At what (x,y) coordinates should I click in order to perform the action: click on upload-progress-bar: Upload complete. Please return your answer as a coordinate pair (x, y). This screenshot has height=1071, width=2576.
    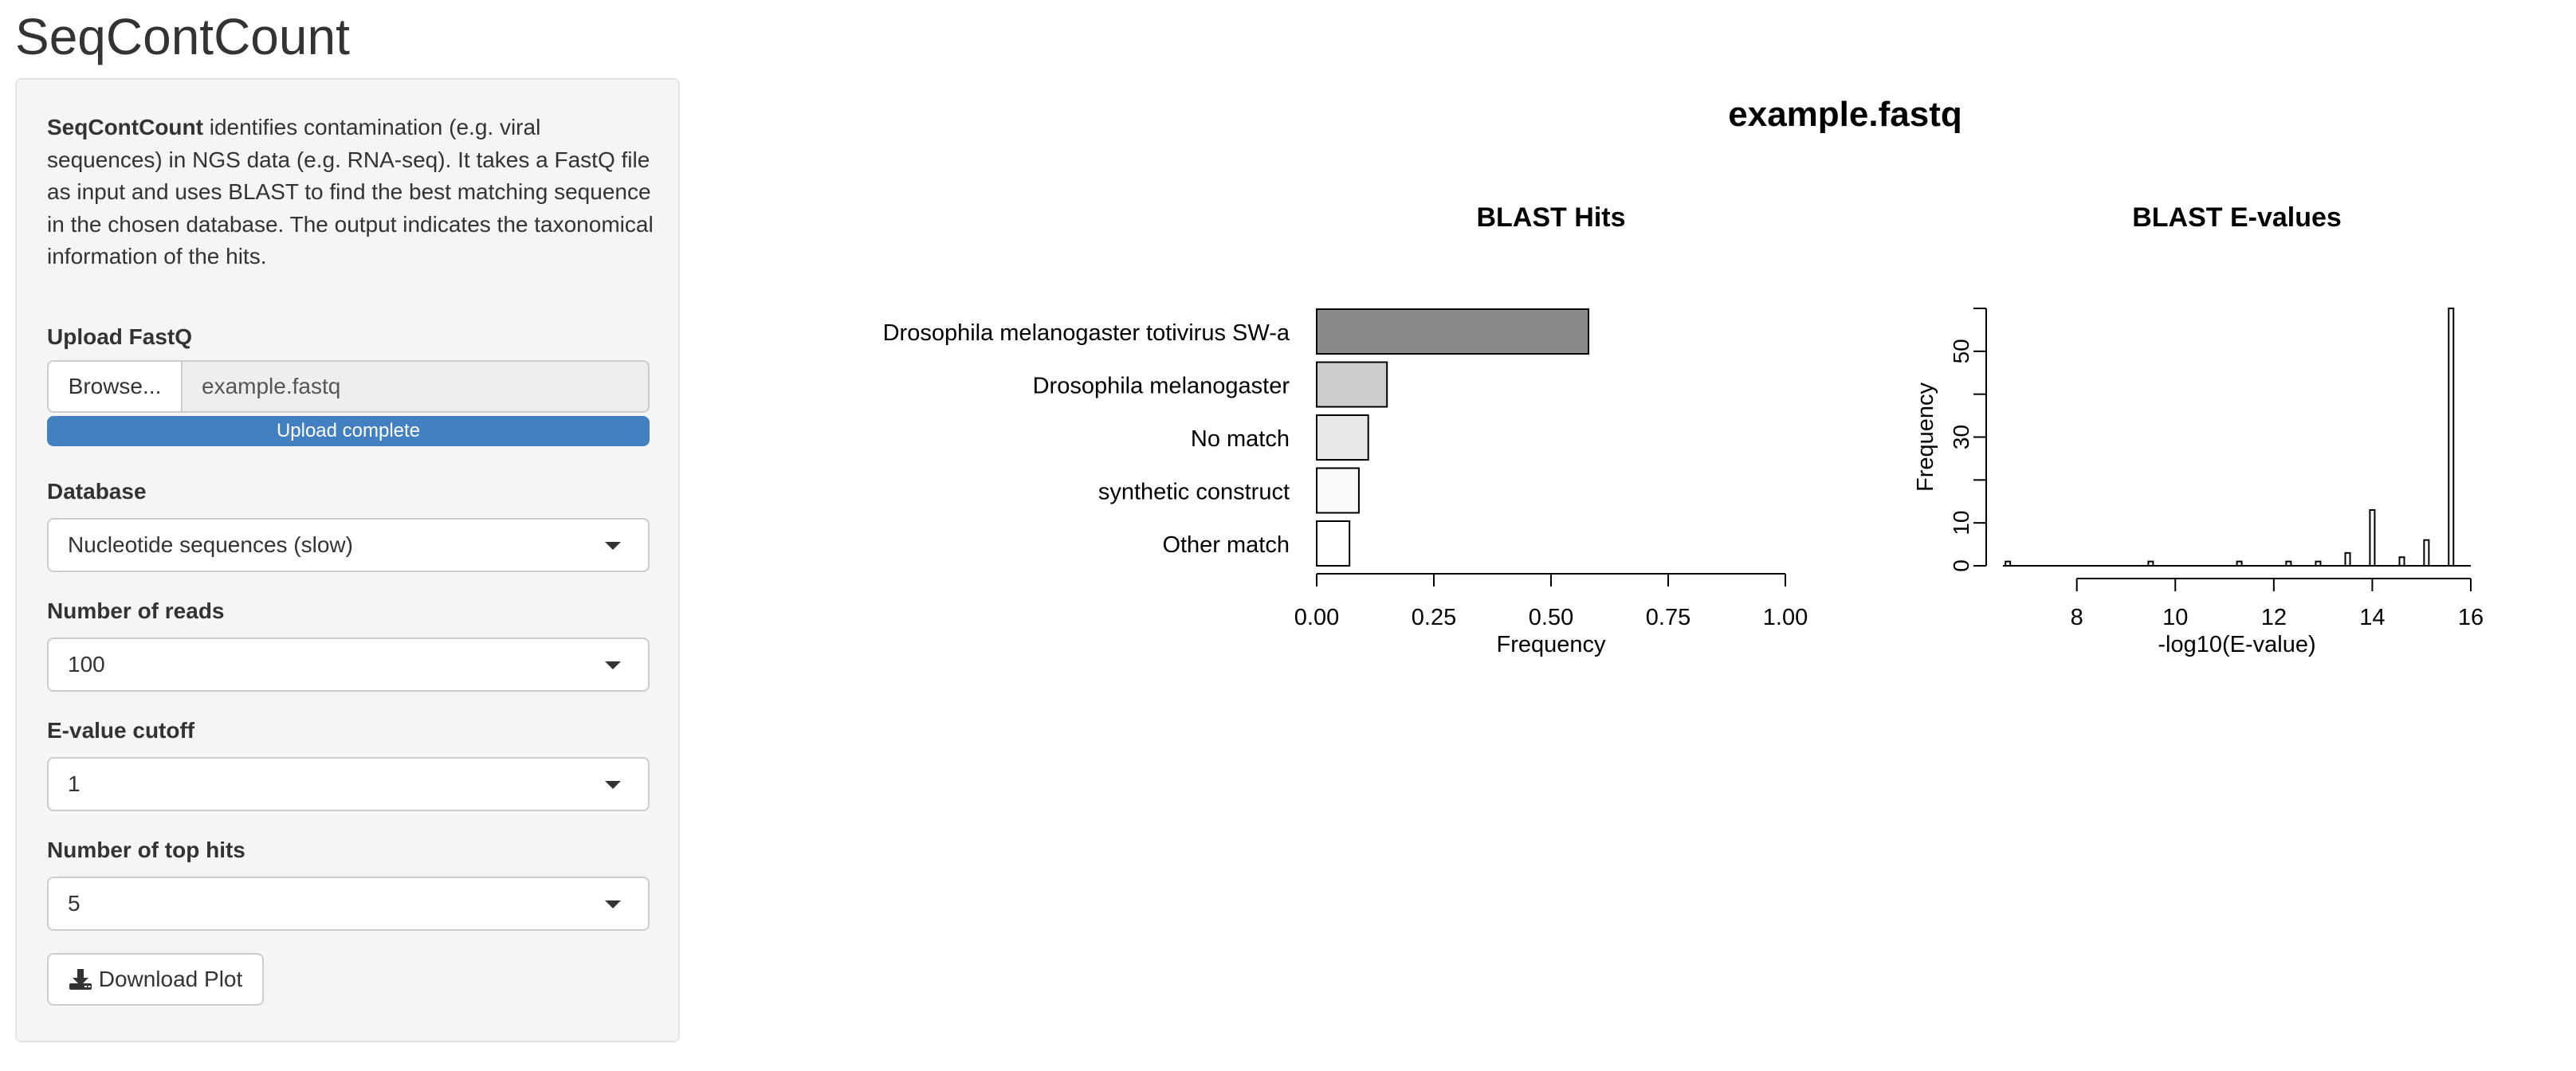
    Looking at the image, I should click on (348, 431).